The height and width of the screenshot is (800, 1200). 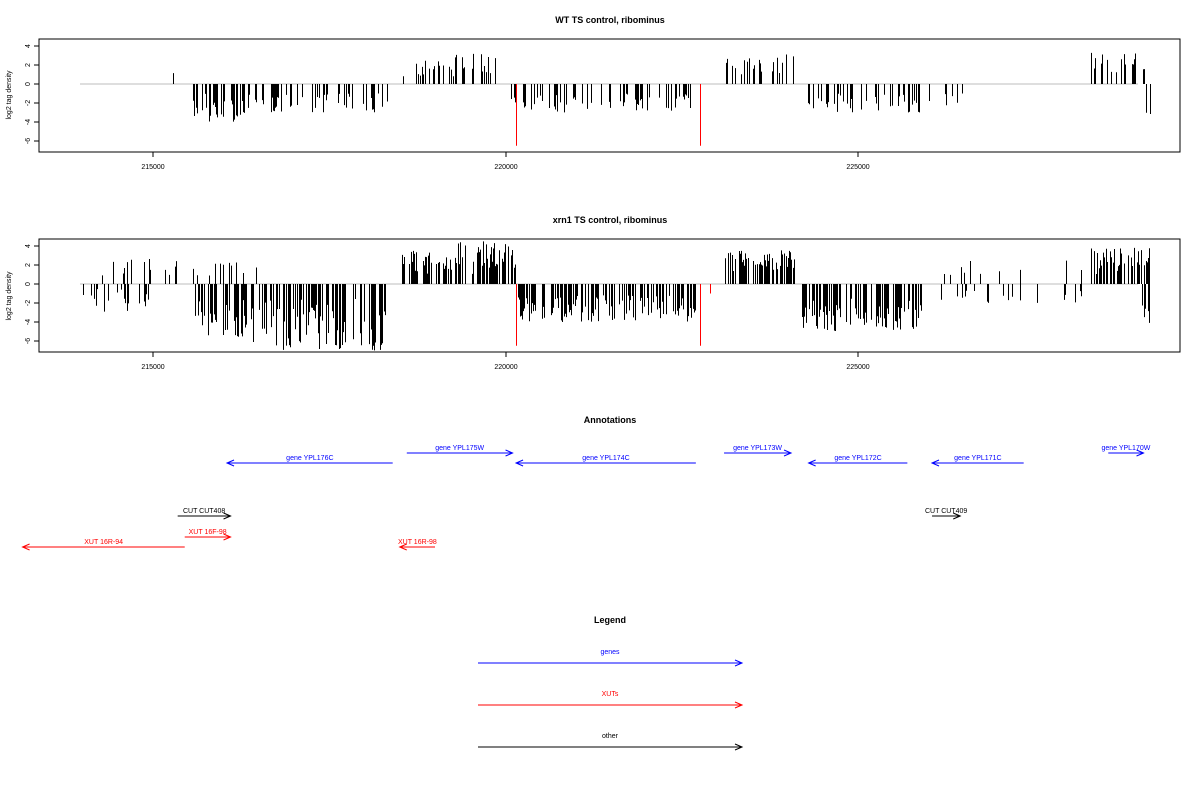 I want to click on feature-gene: gene YPL173W, so click(x=758, y=451).